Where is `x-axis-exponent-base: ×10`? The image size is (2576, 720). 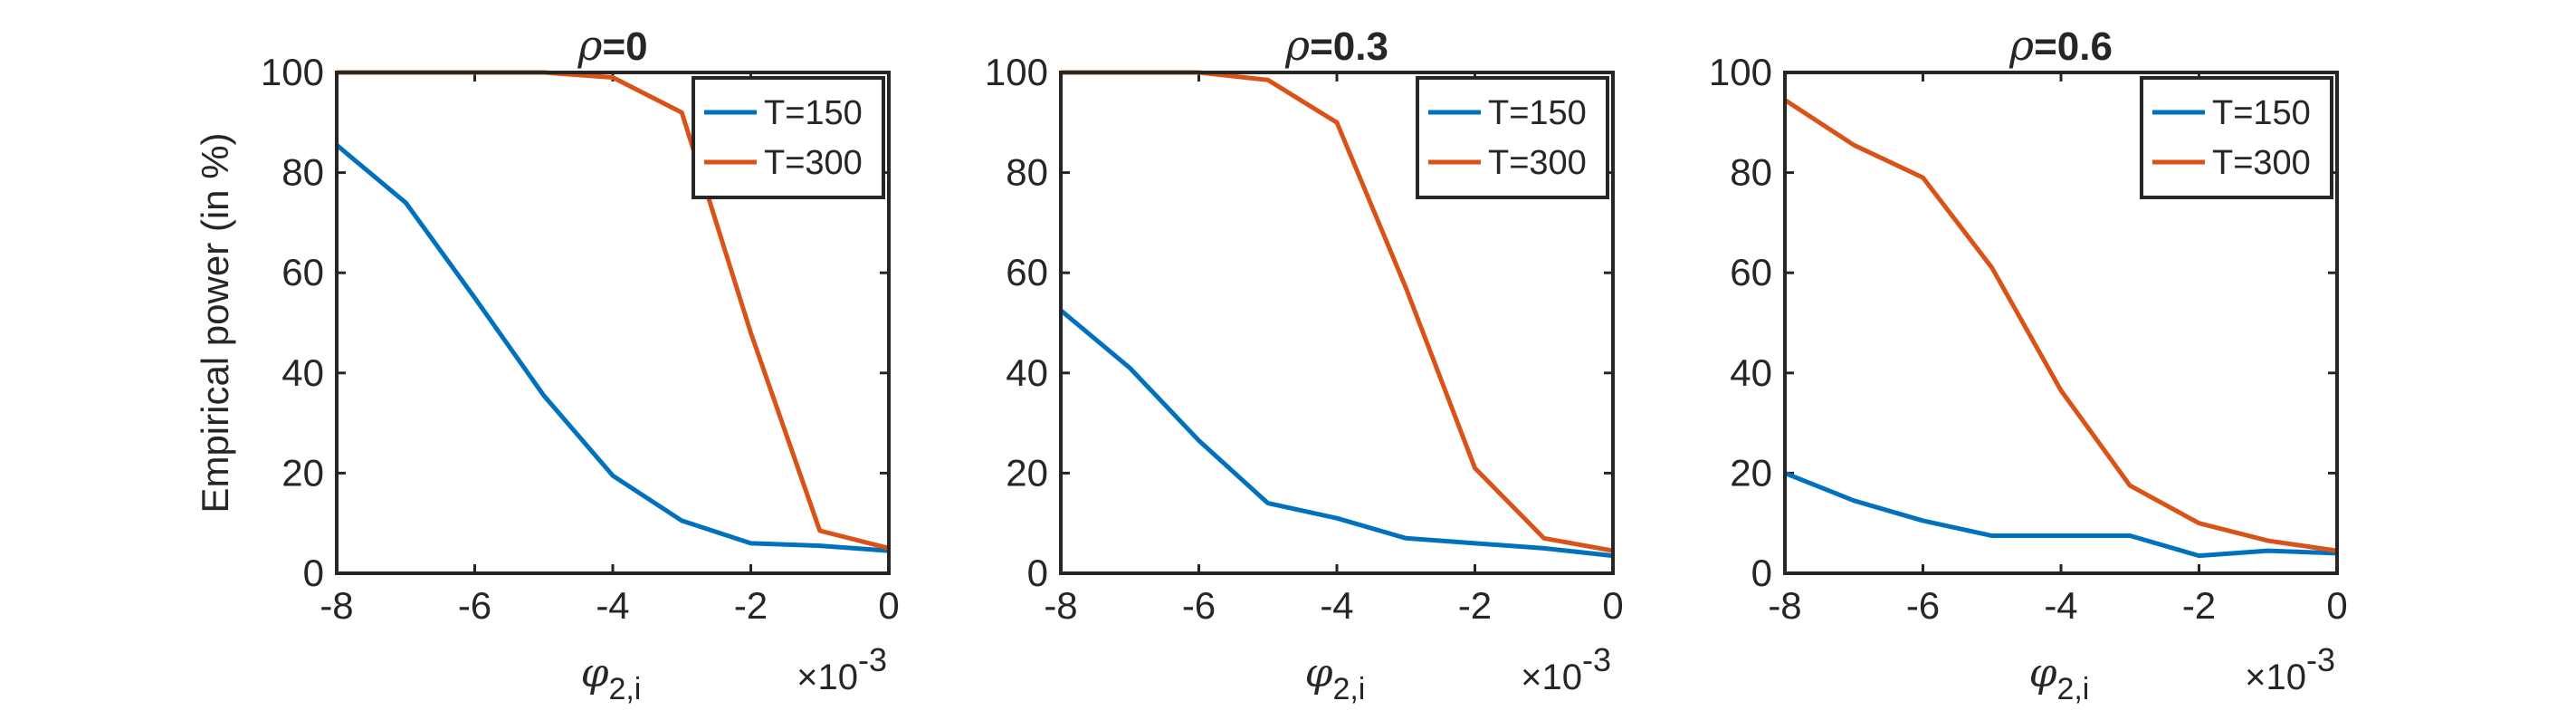
x-axis-exponent-base: ×10 is located at coordinates (828, 678).